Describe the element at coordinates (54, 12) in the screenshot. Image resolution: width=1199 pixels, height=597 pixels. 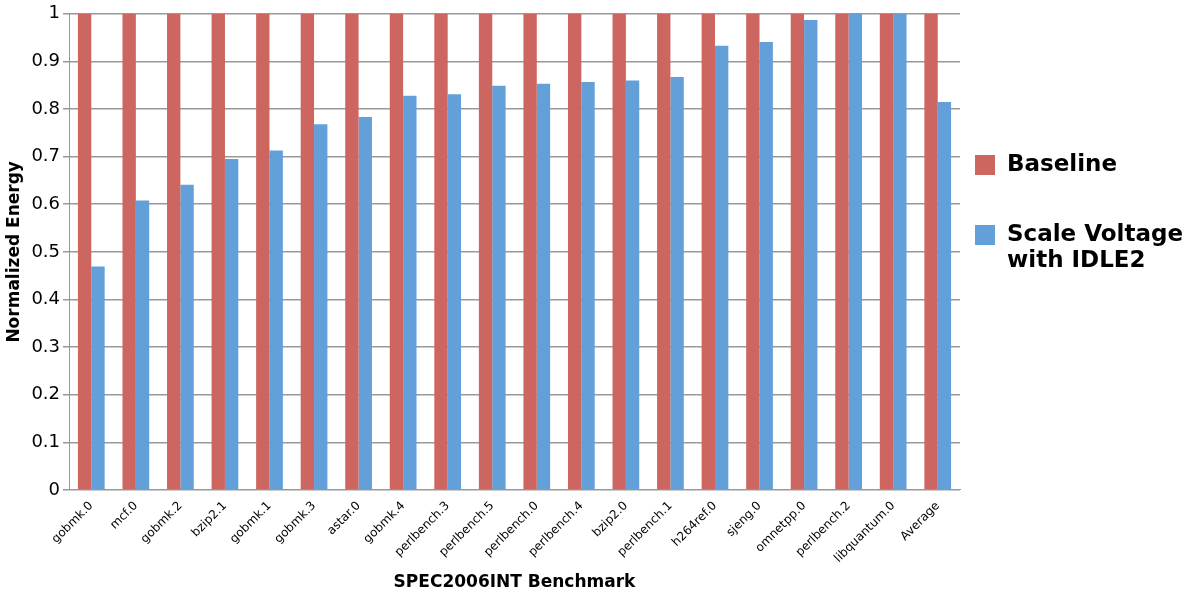
I see `y-tick-label: 1` at that location.